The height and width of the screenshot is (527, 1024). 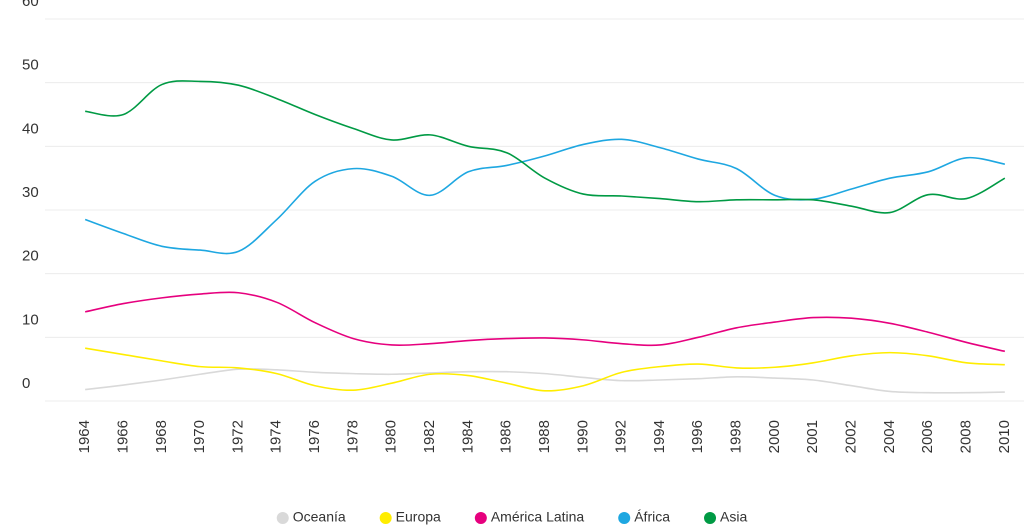 I want to click on y-tick-label: 50, so click(x=30, y=65).